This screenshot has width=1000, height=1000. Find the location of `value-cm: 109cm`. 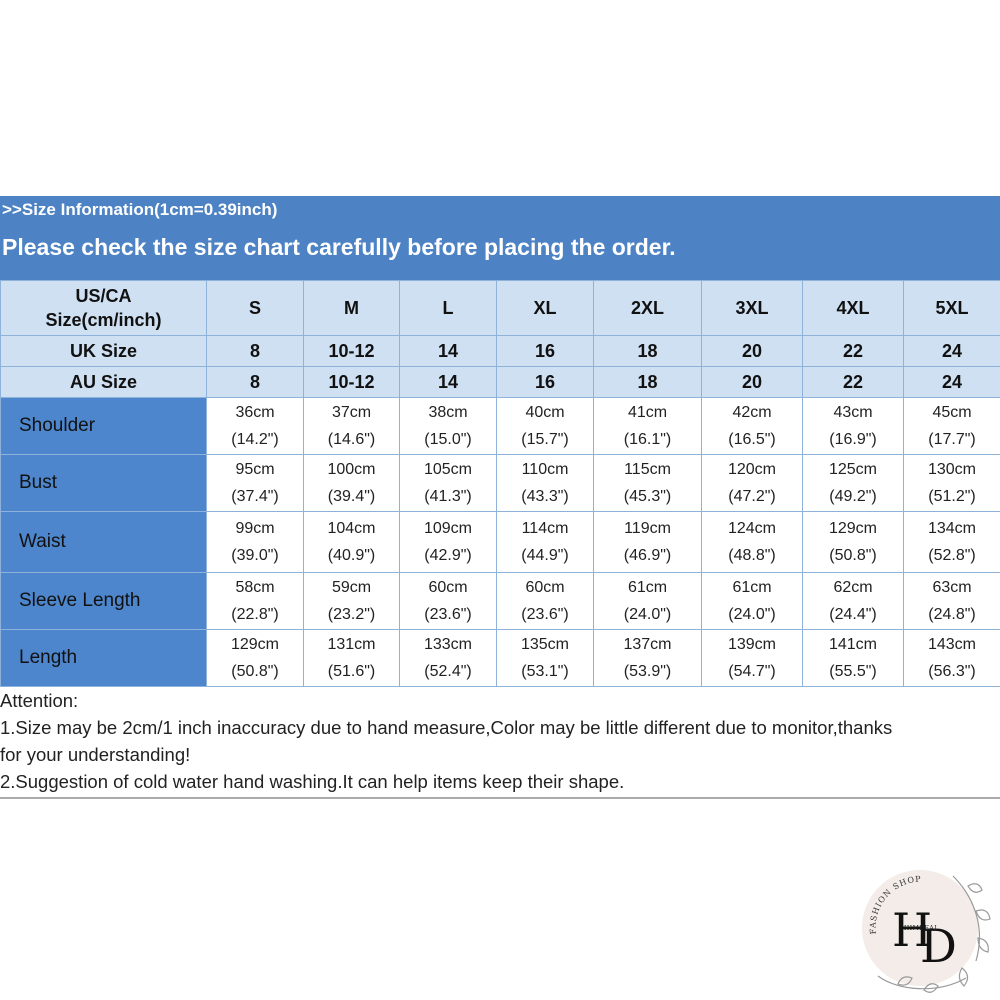

value-cm: 109cm is located at coordinates (448, 528).